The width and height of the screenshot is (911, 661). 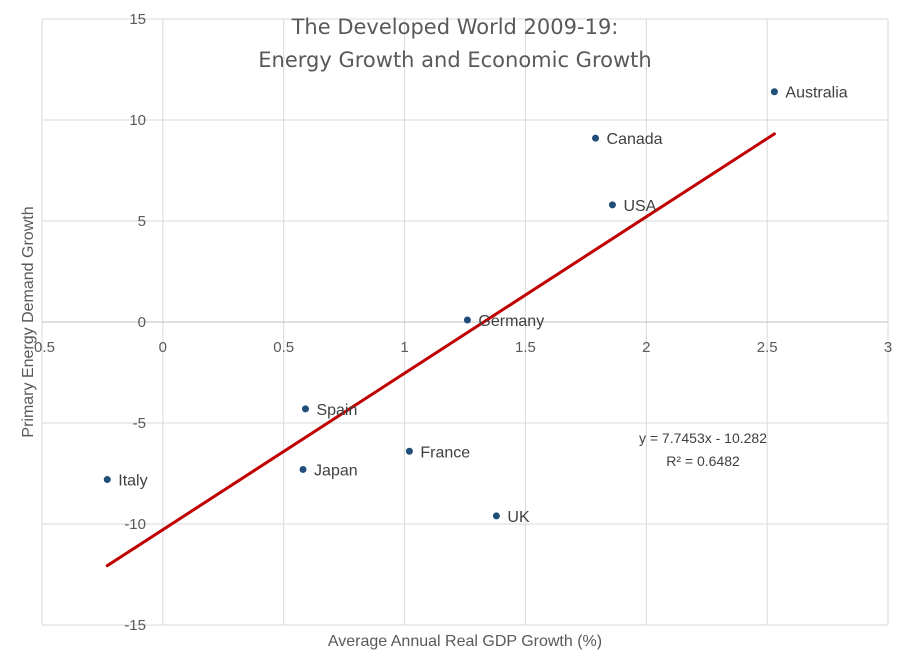 What do you see at coordinates (163, 347) in the screenshot?
I see `x-tick-label: 0` at bounding box center [163, 347].